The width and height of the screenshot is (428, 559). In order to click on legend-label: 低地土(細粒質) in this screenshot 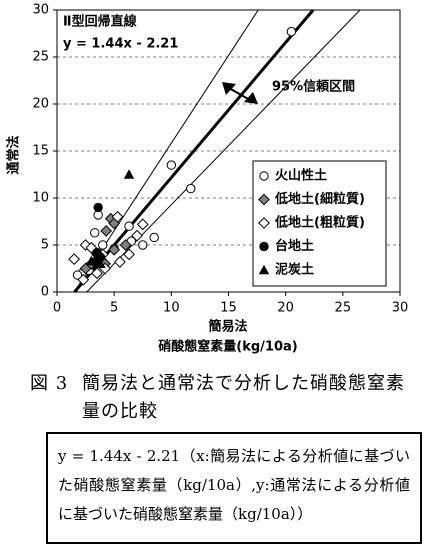, I will do `click(319, 199)`.